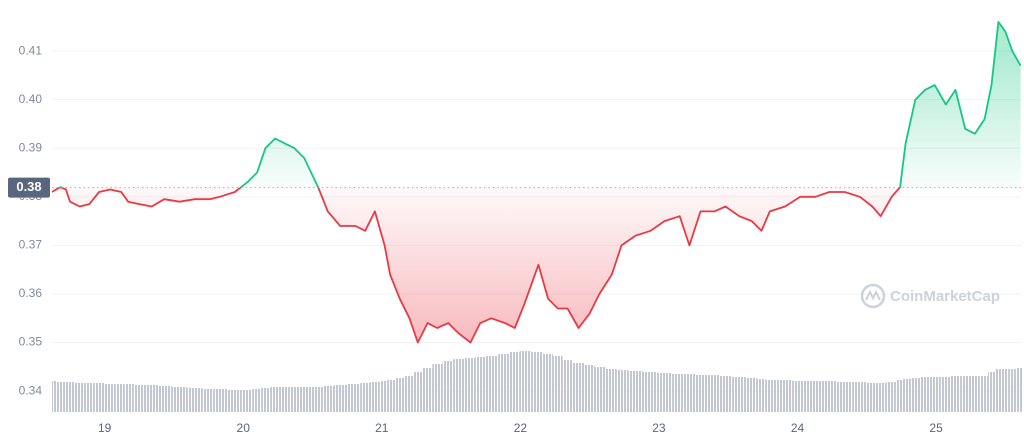  What do you see at coordinates (521, 428) in the screenshot?
I see `x-tick-label: 22` at bounding box center [521, 428].